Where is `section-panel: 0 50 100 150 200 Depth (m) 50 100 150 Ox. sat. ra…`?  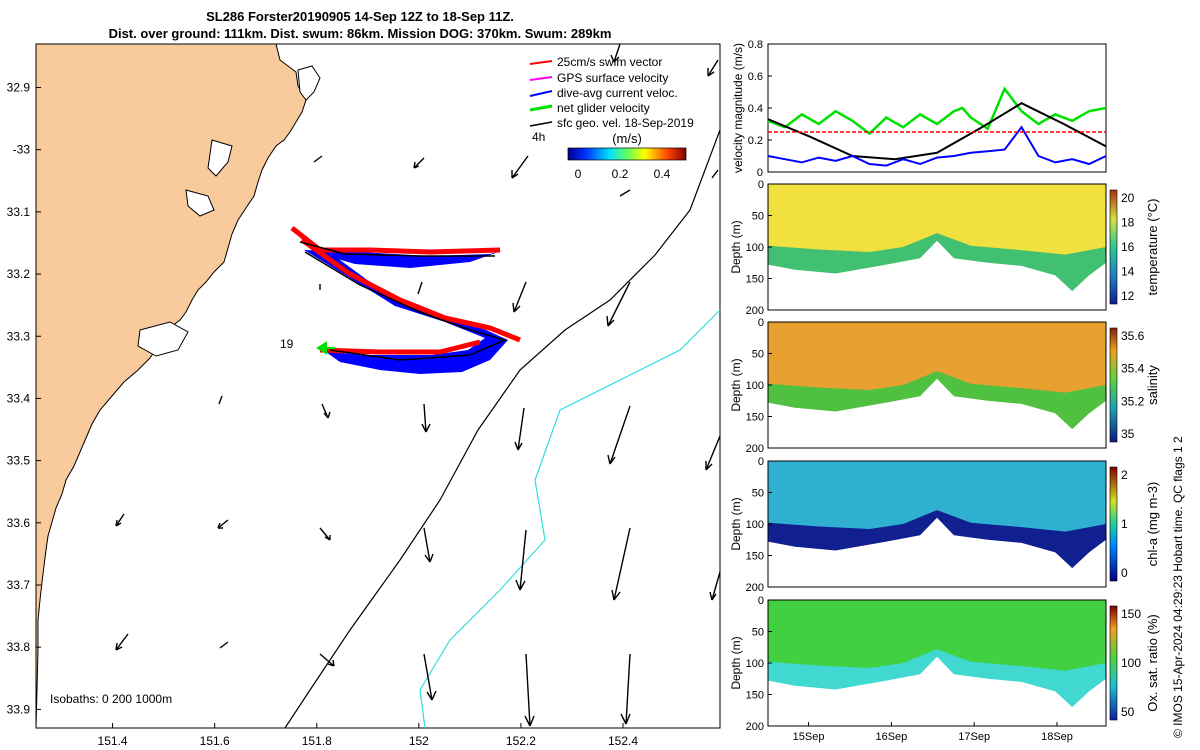 section-panel: 0 50 100 150 200 Depth (m) 50 100 150 Ox. sat. ra… is located at coordinates (944, 669).